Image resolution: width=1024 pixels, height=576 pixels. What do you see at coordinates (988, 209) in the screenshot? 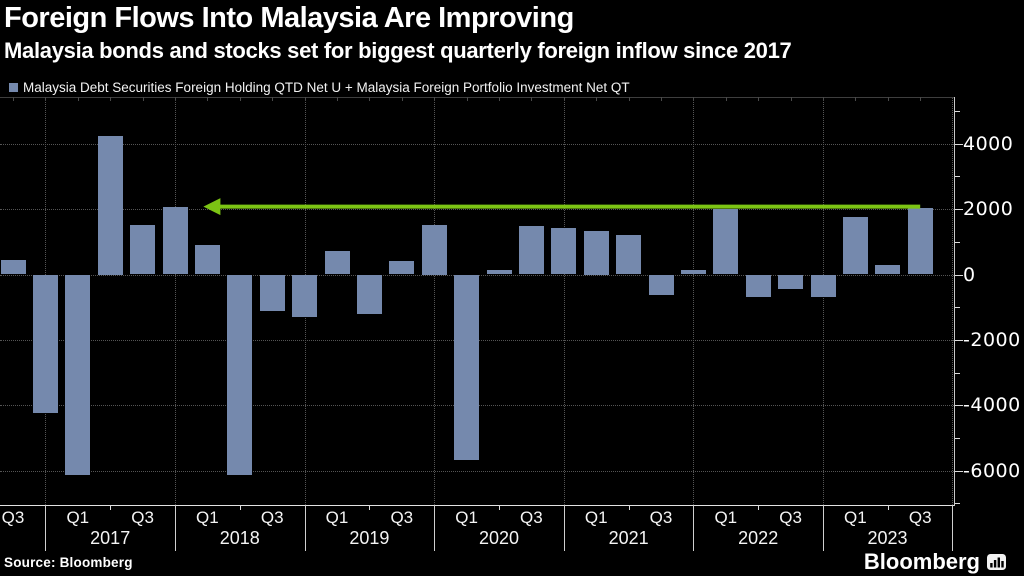
I see `y-tick-label: 2000` at bounding box center [988, 209].